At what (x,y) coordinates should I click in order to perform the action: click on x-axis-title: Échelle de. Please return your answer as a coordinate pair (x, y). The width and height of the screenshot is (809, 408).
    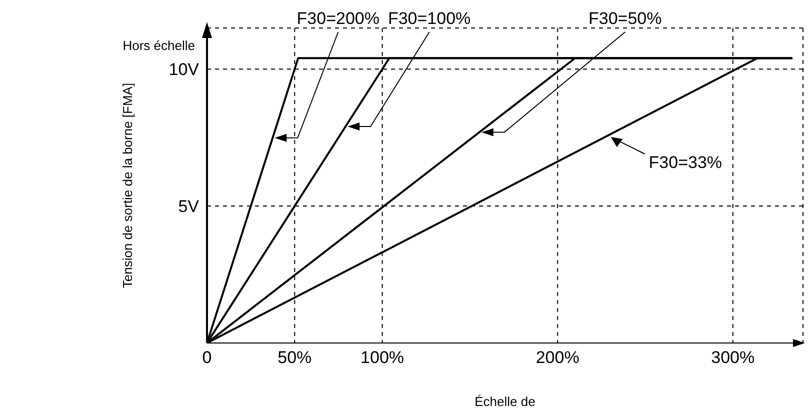
    Looking at the image, I should click on (505, 401).